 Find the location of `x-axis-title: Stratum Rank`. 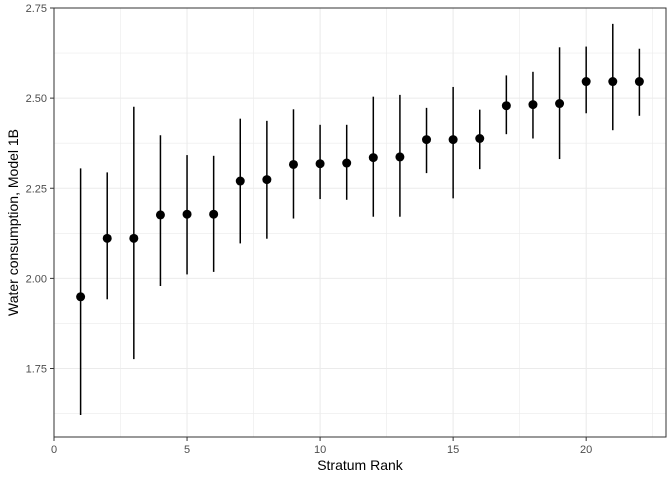

x-axis-title: Stratum Rank is located at coordinates (360, 465).